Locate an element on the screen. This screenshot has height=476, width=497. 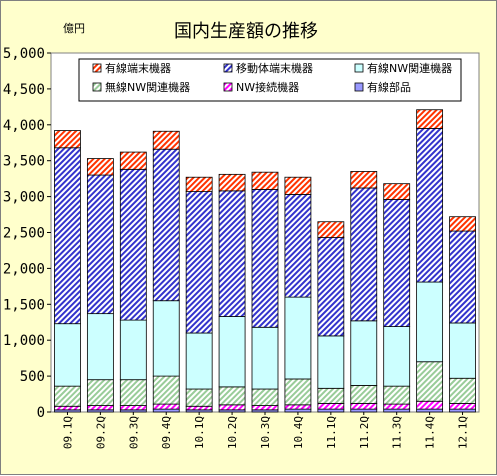
x-tick-label: 10.2Q is located at coordinates (232, 432).